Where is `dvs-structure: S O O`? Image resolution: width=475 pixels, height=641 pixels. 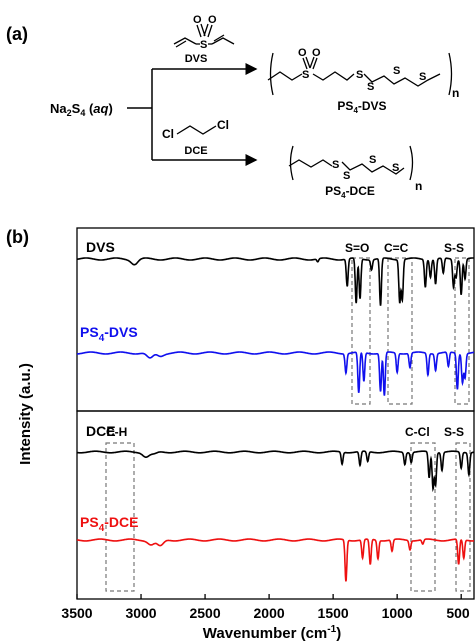
dvs-structure: S O O is located at coordinates (204, 32).